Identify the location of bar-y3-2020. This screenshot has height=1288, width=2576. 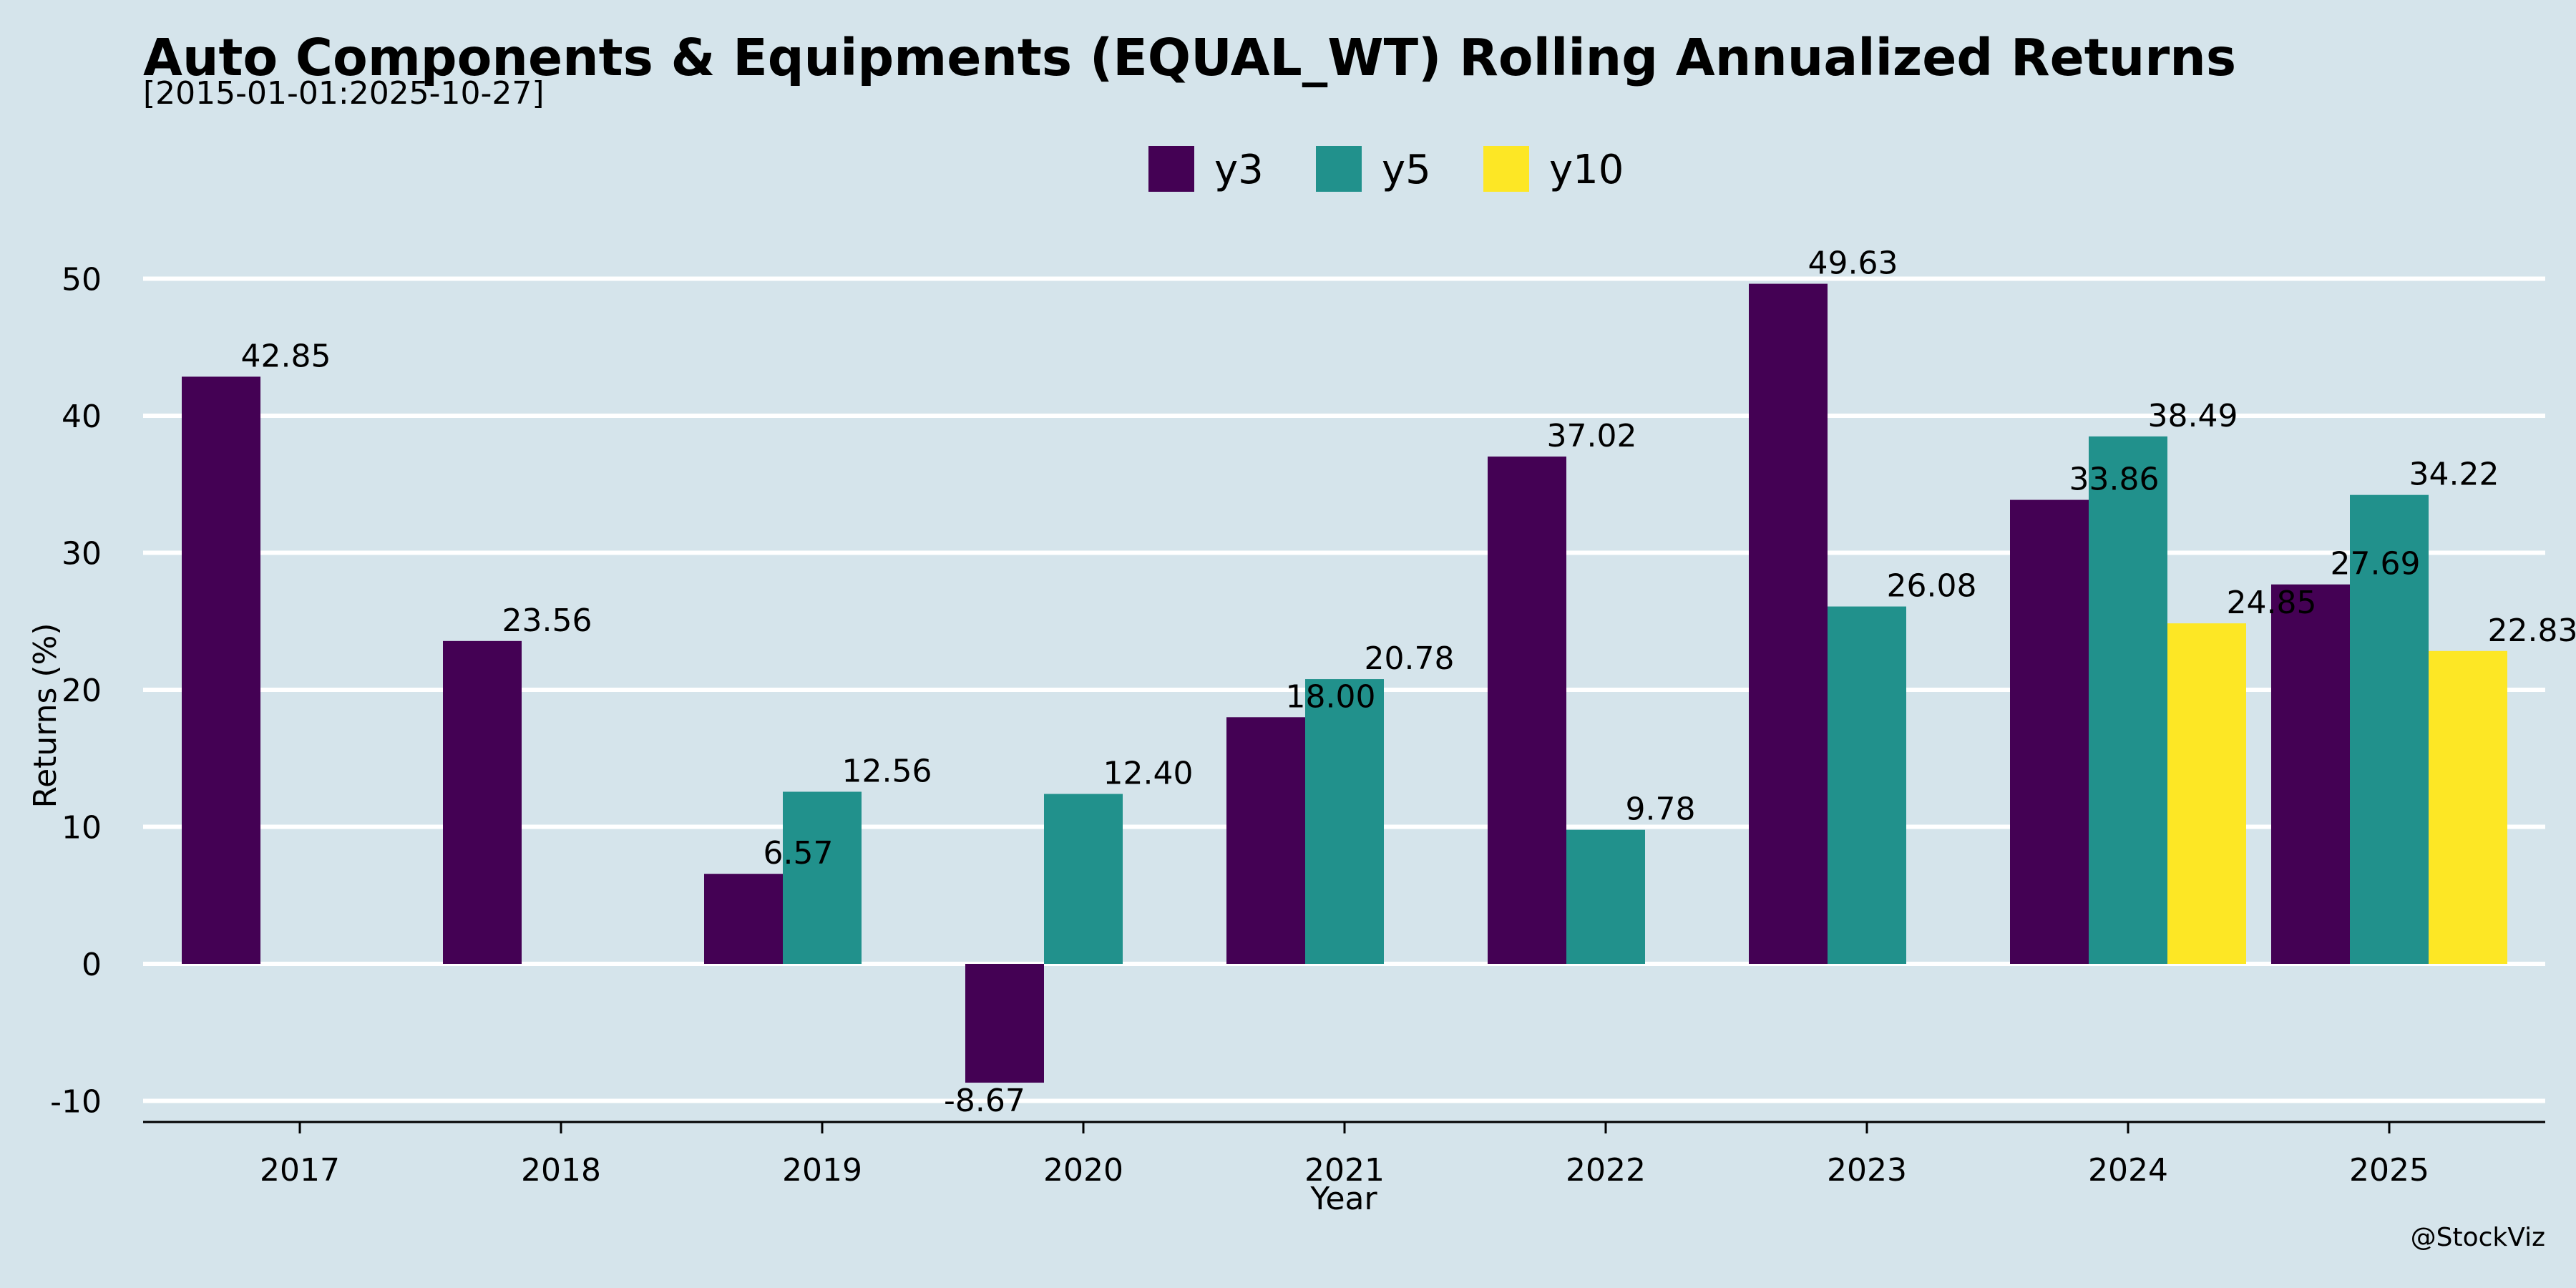
(1004, 1023).